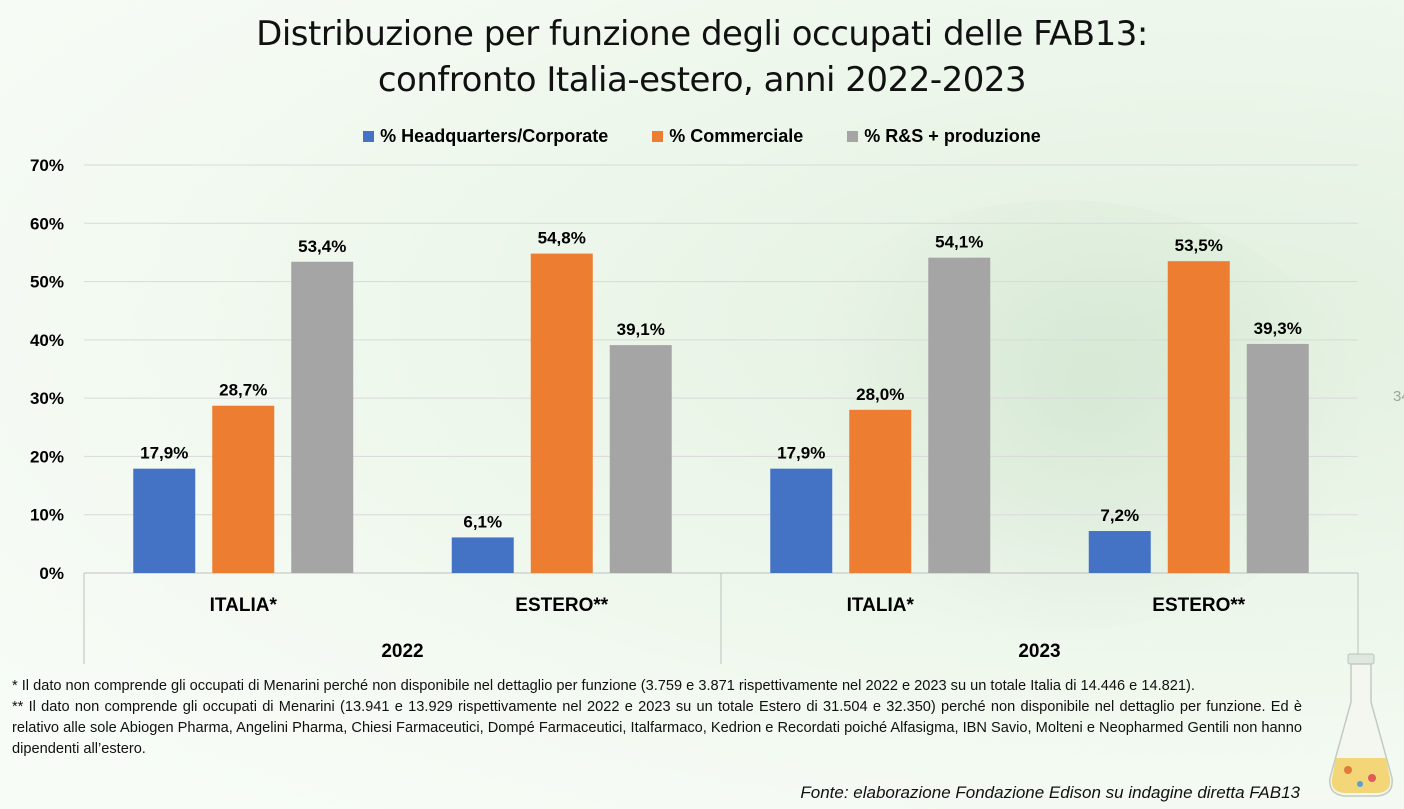 The height and width of the screenshot is (809, 1404). Describe the element at coordinates (494, 136) in the screenshot. I see `legend-label-headquarters: % Headquarters/Corporate` at that location.